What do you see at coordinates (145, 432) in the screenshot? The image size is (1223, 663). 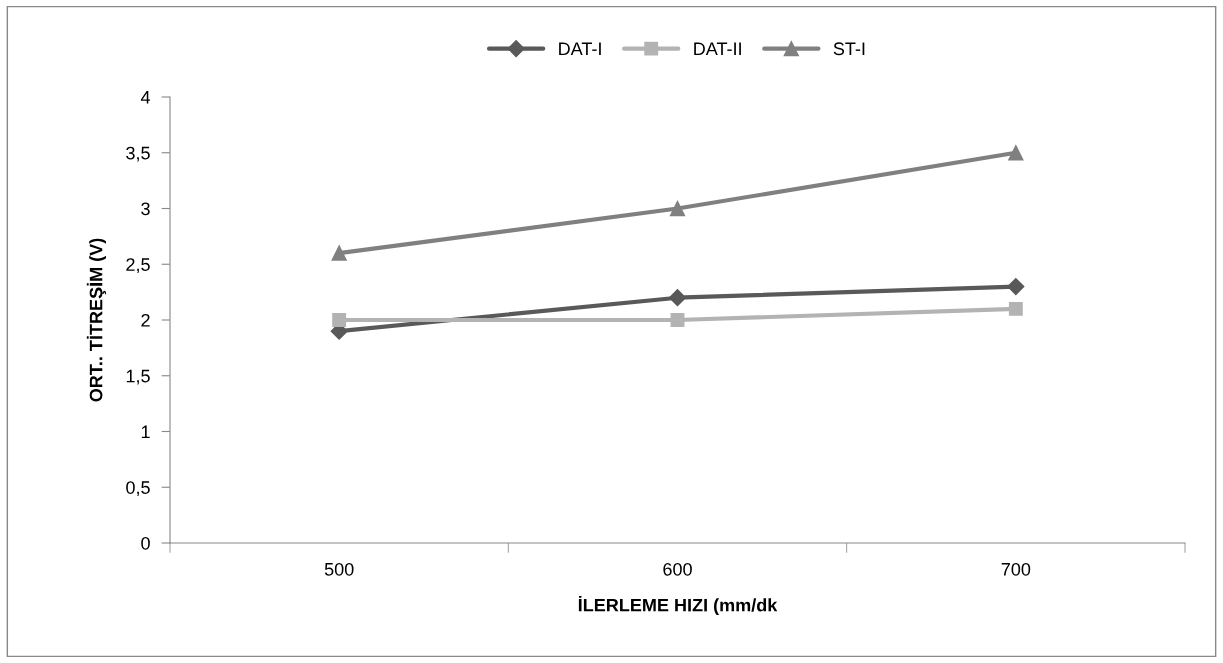 I see `y-tick-label: 1` at bounding box center [145, 432].